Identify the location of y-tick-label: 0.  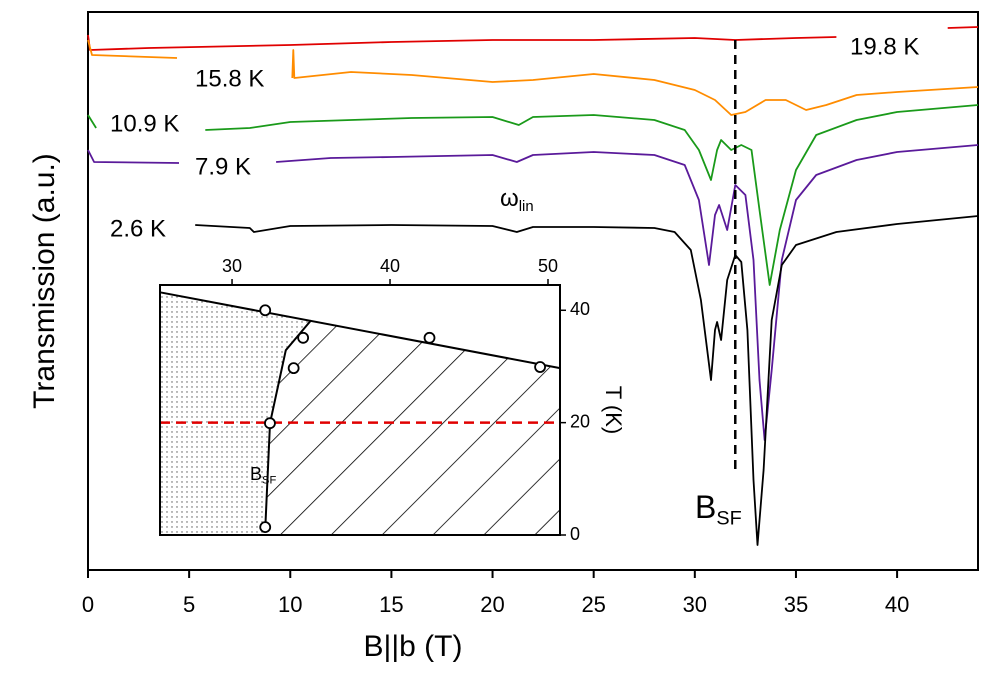
(575, 534).